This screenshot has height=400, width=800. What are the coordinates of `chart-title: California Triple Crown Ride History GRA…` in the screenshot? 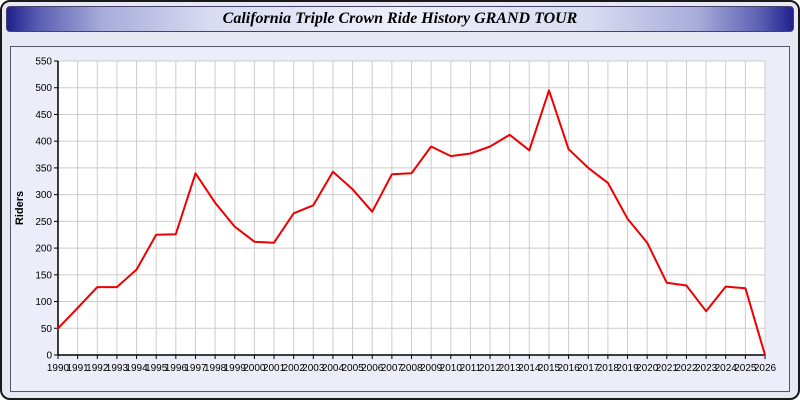 It's located at (400, 18).